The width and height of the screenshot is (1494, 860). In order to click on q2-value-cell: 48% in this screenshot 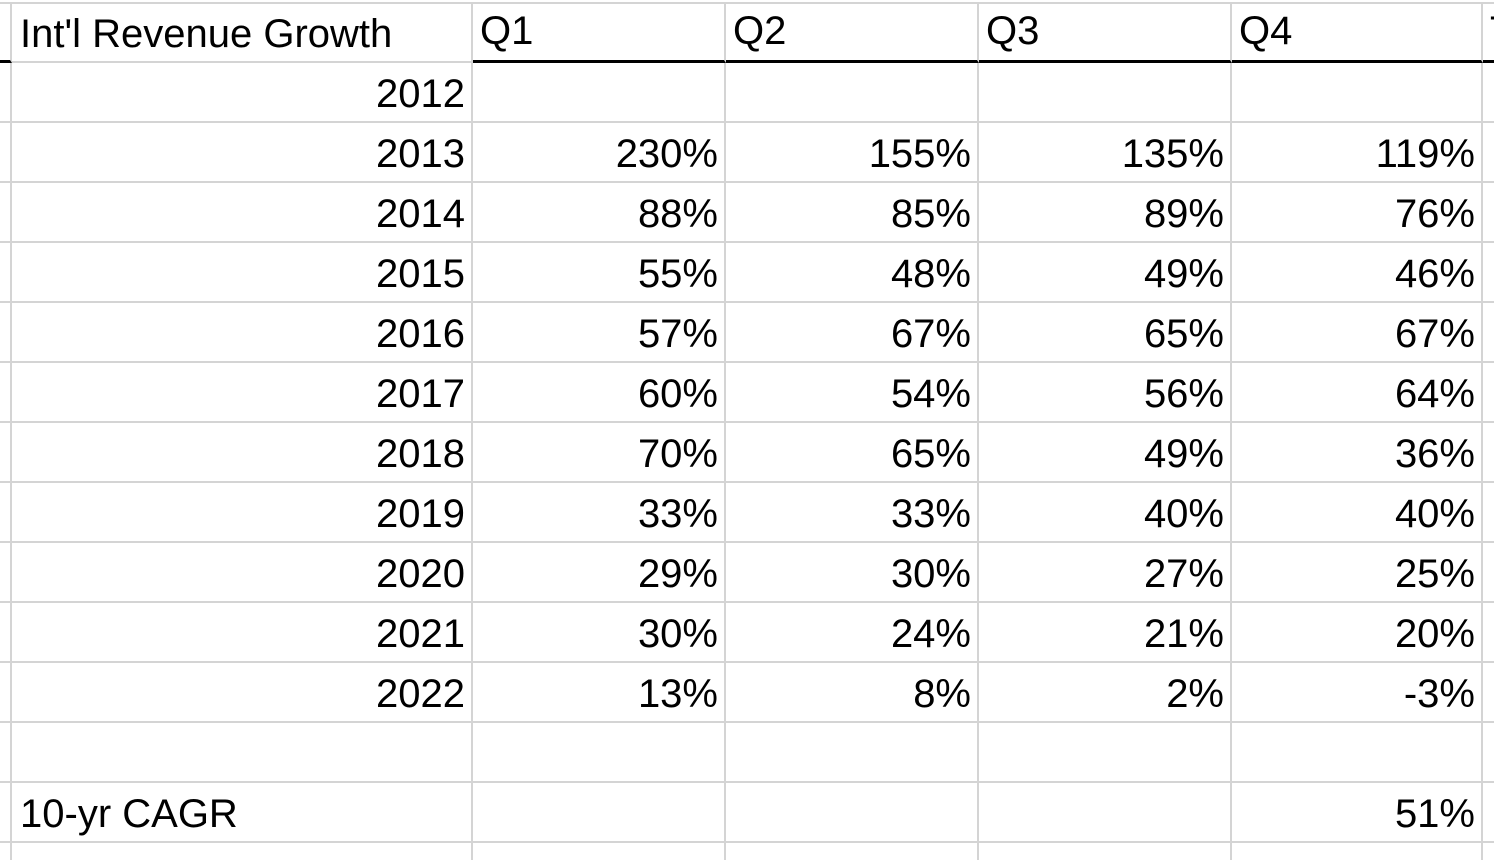, I will do `click(852, 273)`.